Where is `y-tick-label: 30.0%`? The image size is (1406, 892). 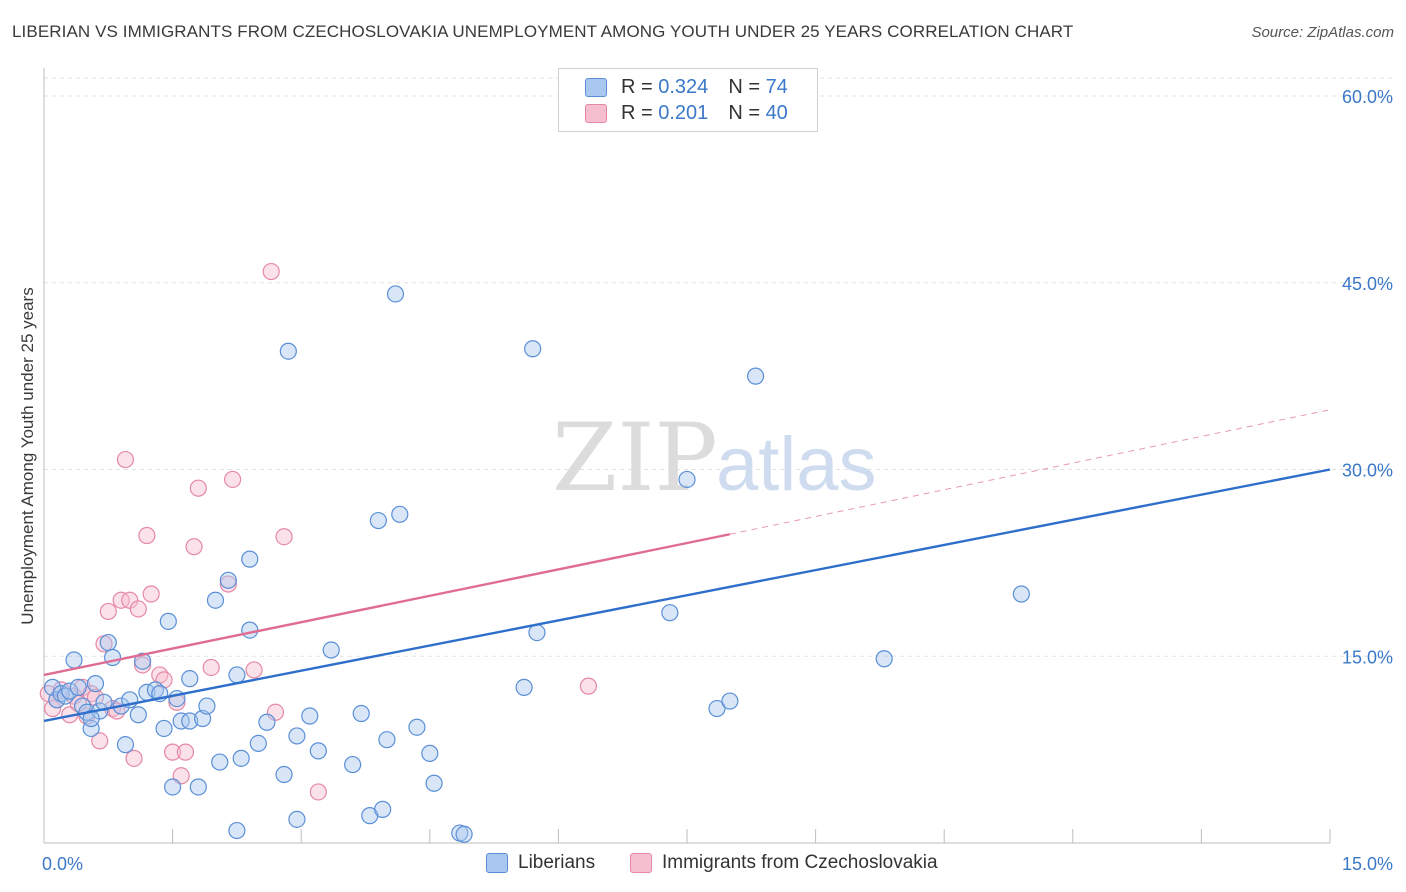
y-tick-label: 30.0% is located at coordinates (1367, 471).